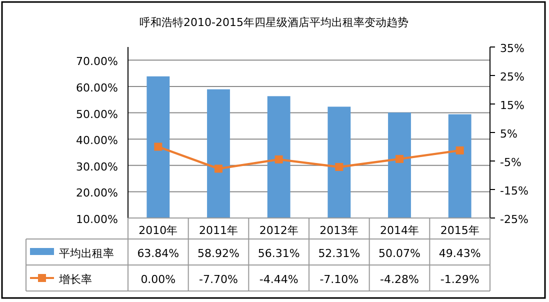  Describe the element at coordinates (514, 219) in the screenshot. I see `y2-tick-label: -25%` at that location.